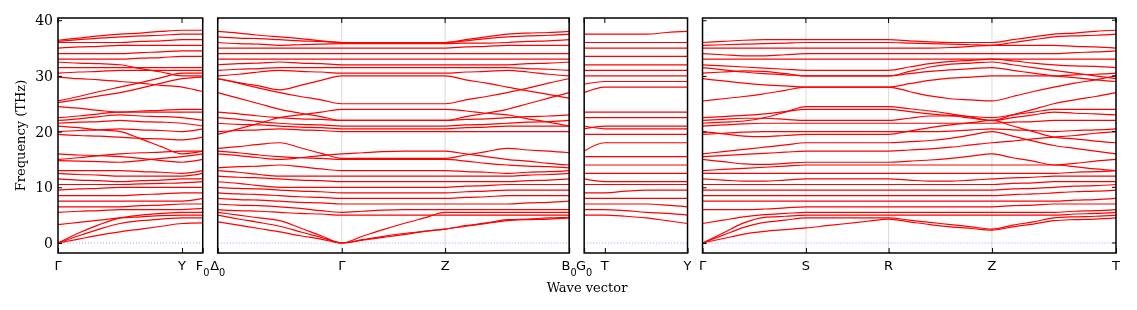 The width and height of the screenshot is (1137, 310). I want to click on x-tick-label: G$_{0}$, so click(584, 268).